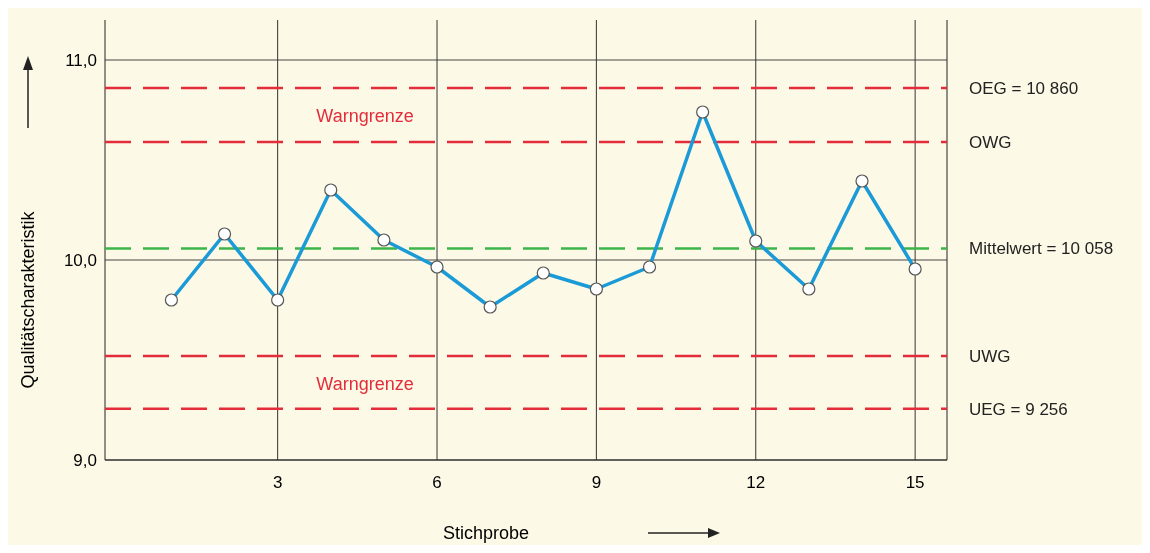  Describe the element at coordinates (85, 460) in the screenshot. I see `y-tick-label: 9,0` at that location.